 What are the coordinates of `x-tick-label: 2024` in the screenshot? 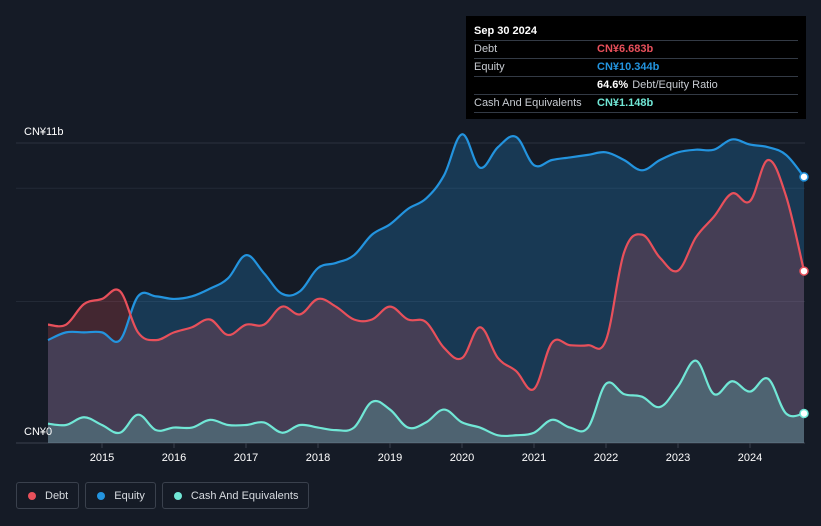 It's located at (750, 458).